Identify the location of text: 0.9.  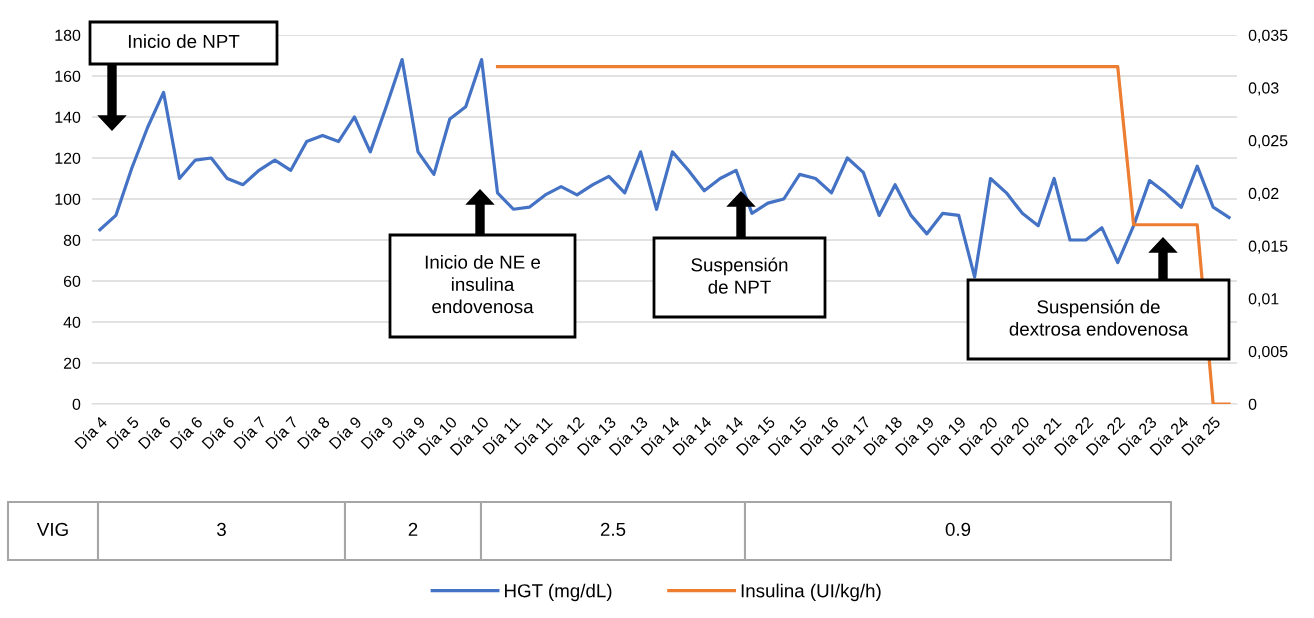
(958, 529).